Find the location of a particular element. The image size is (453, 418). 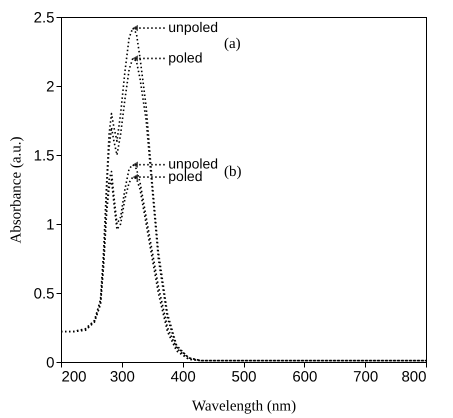

y-tick-label: 2 is located at coordinates (50, 87).